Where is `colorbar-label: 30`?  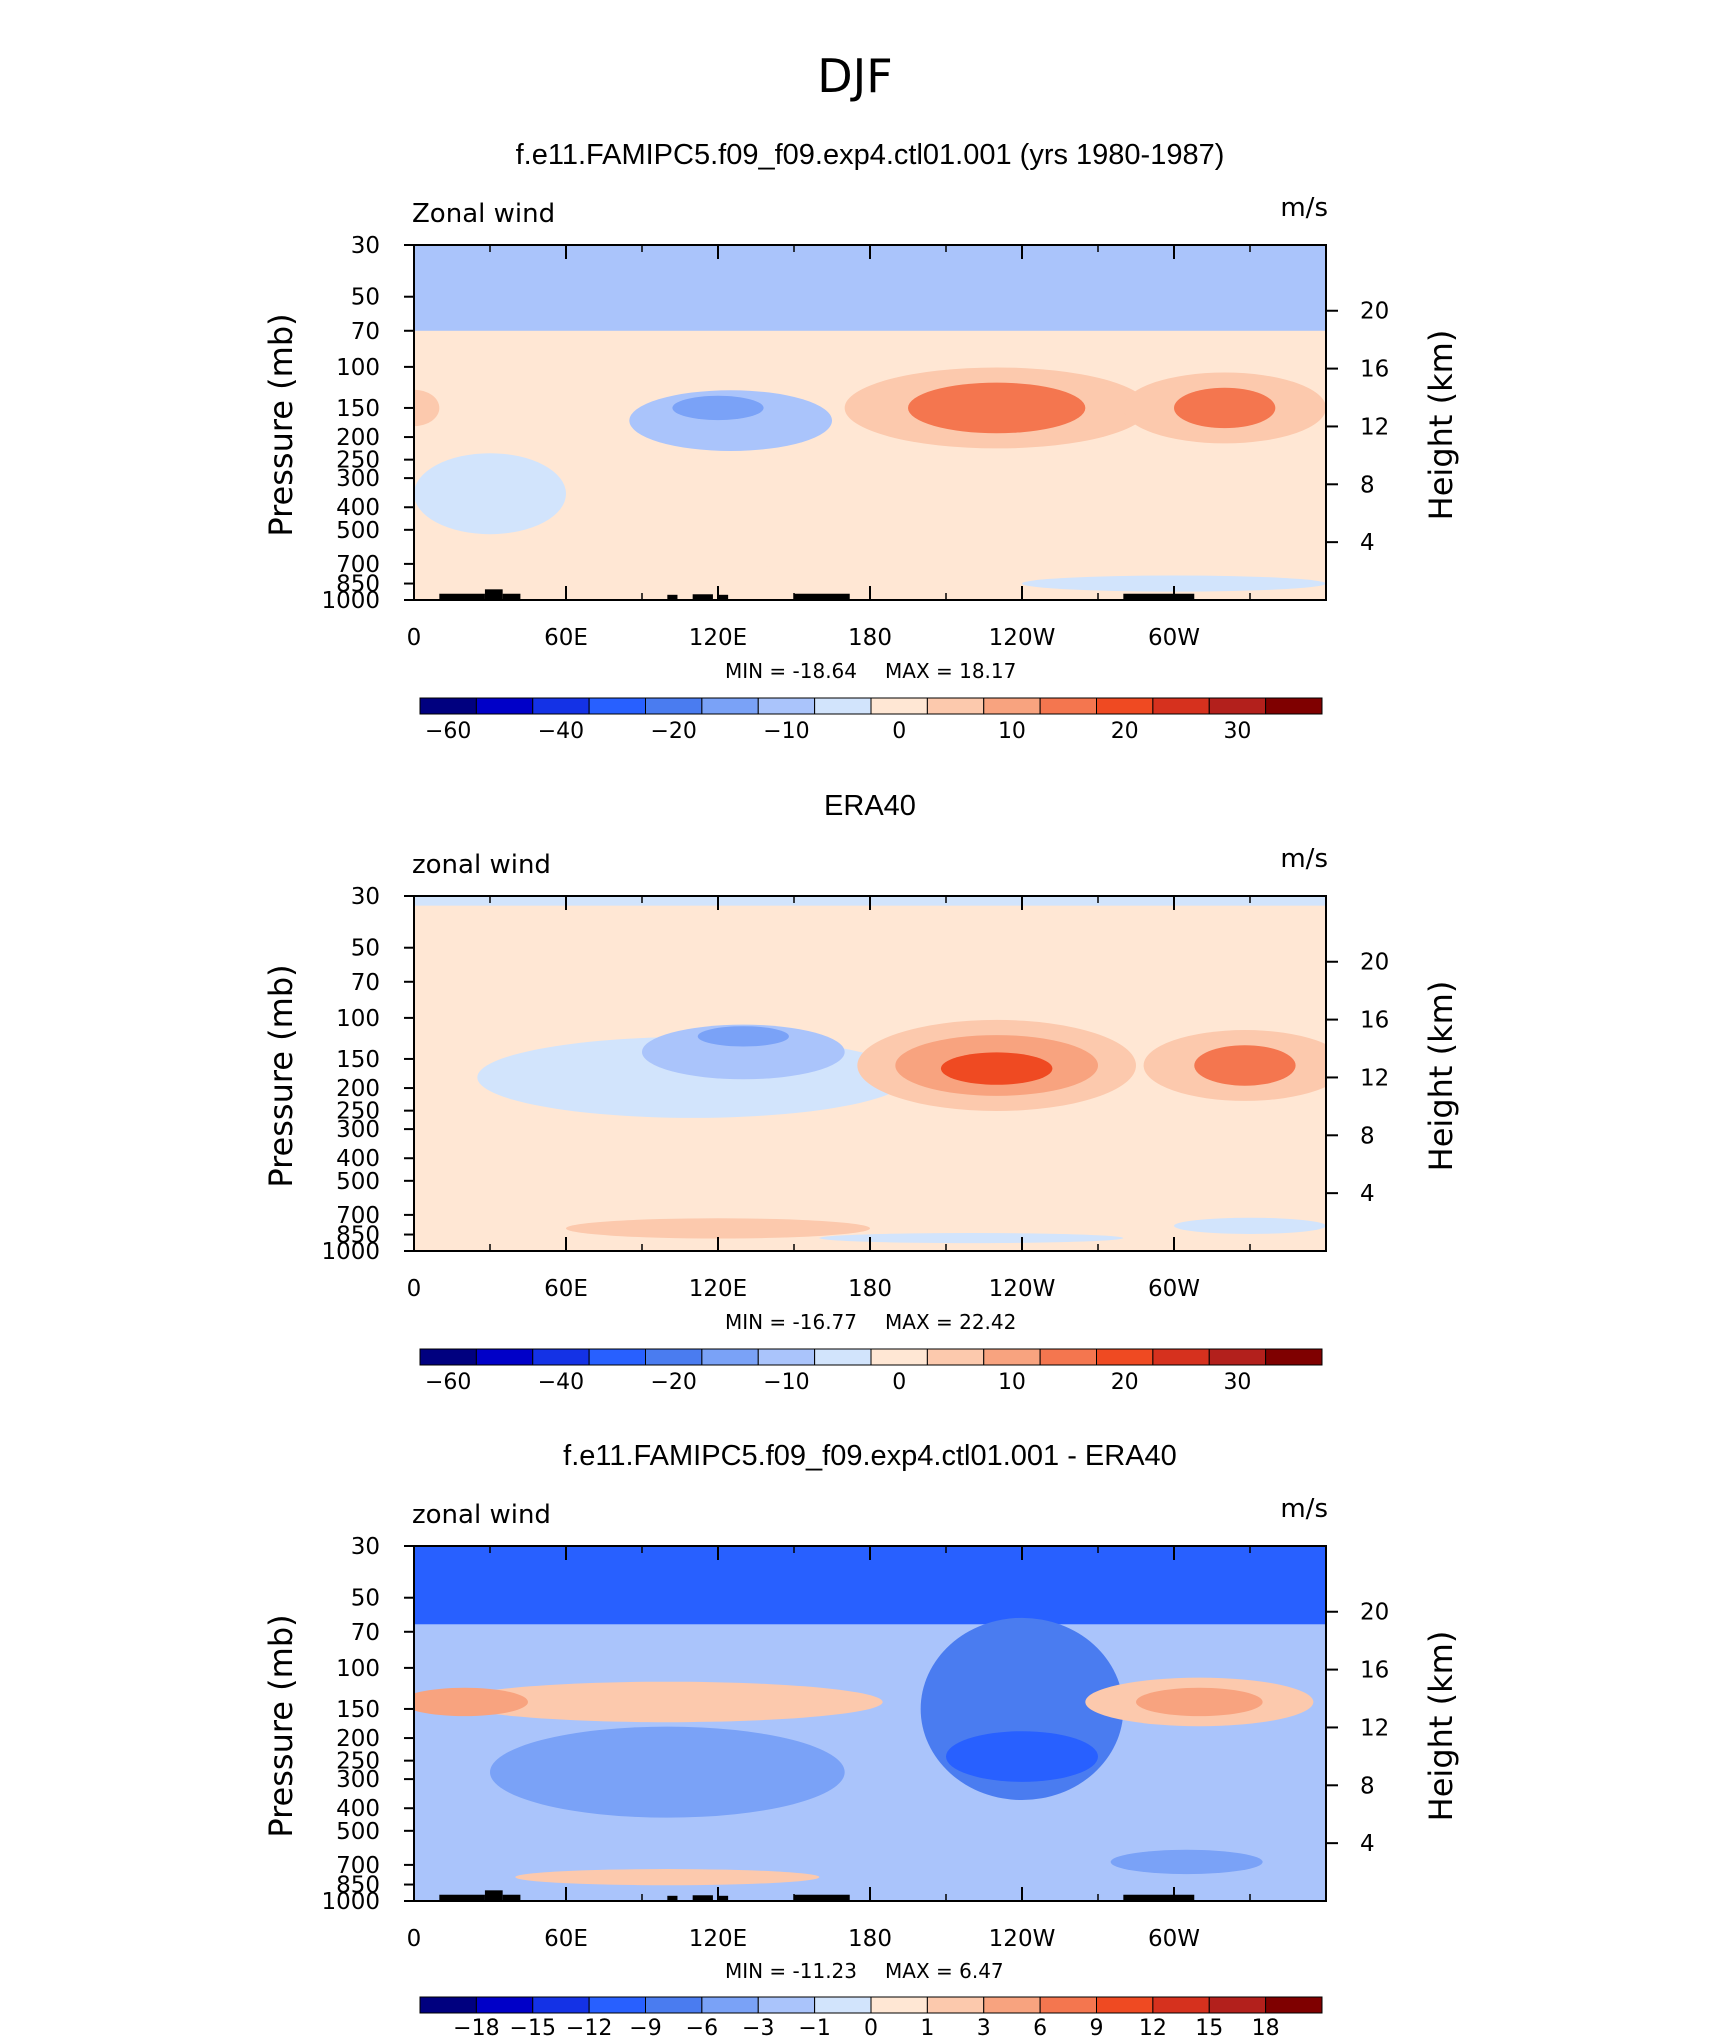
colorbar-label: 30 is located at coordinates (1237, 1382).